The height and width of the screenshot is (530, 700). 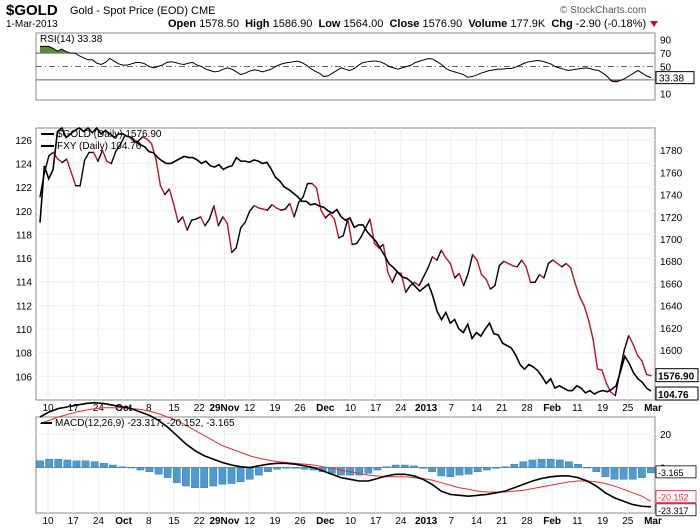 I want to click on macd-xtick-tick-label: 12, so click(x=250, y=521).